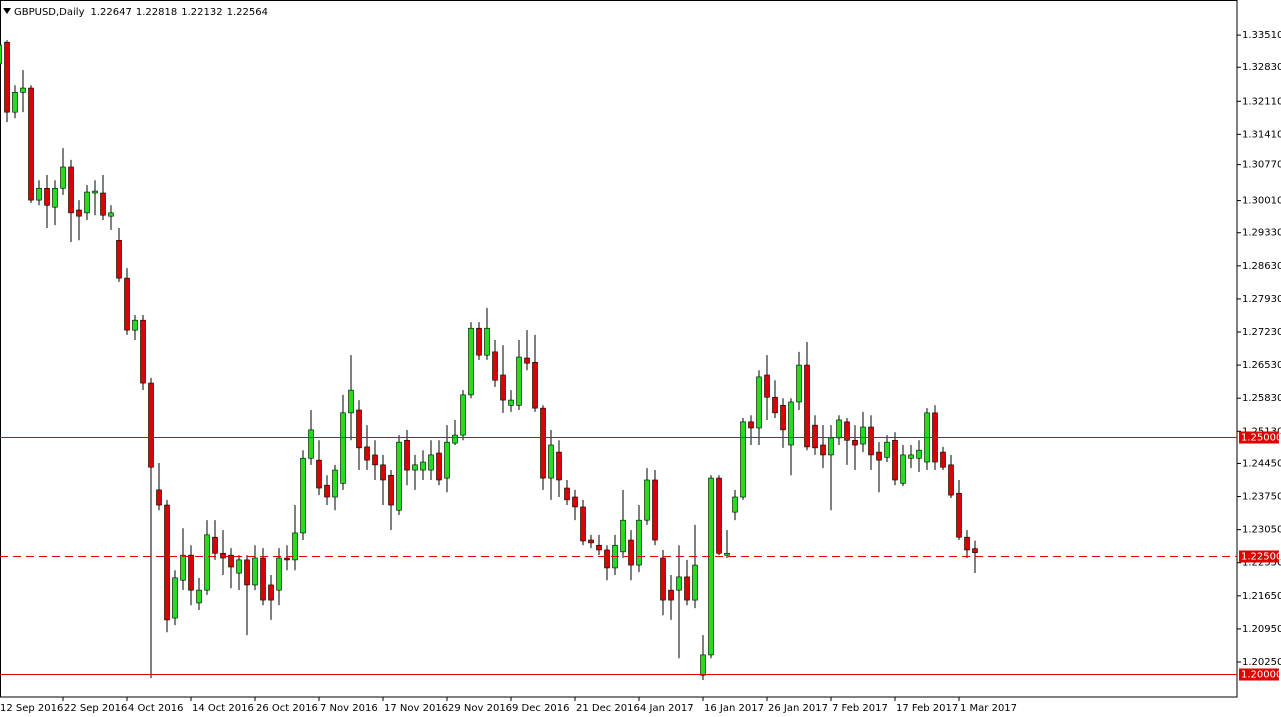  I want to click on x-tick-label: 14 Oct 2016, so click(223, 708).